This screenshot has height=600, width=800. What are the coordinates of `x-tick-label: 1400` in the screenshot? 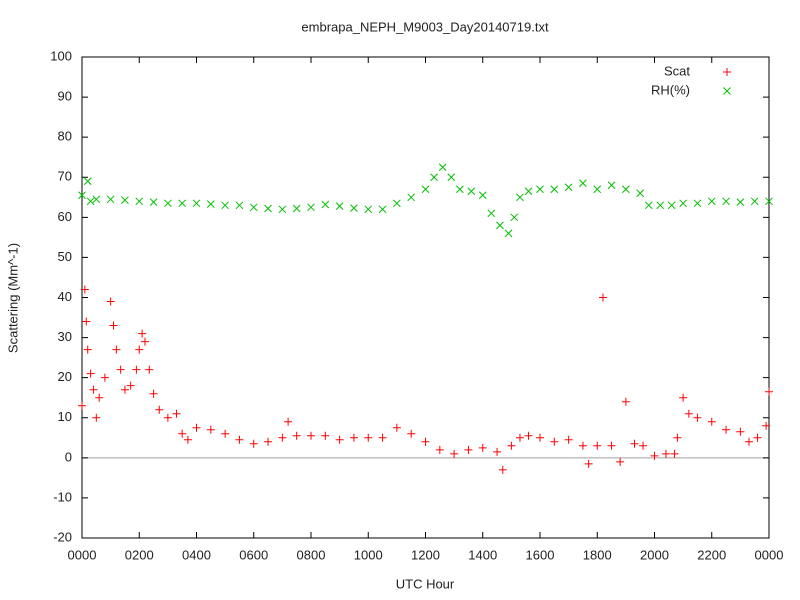 It's located at (482, 554).